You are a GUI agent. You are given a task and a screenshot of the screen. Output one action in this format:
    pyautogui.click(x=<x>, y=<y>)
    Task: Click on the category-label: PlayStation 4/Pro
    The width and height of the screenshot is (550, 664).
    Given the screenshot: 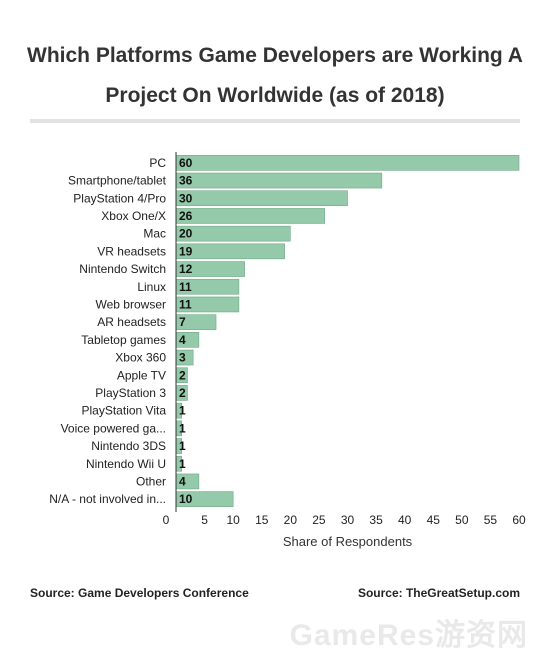 What is the action you would take?
    pyautogui.click(x=119, y=198)
    